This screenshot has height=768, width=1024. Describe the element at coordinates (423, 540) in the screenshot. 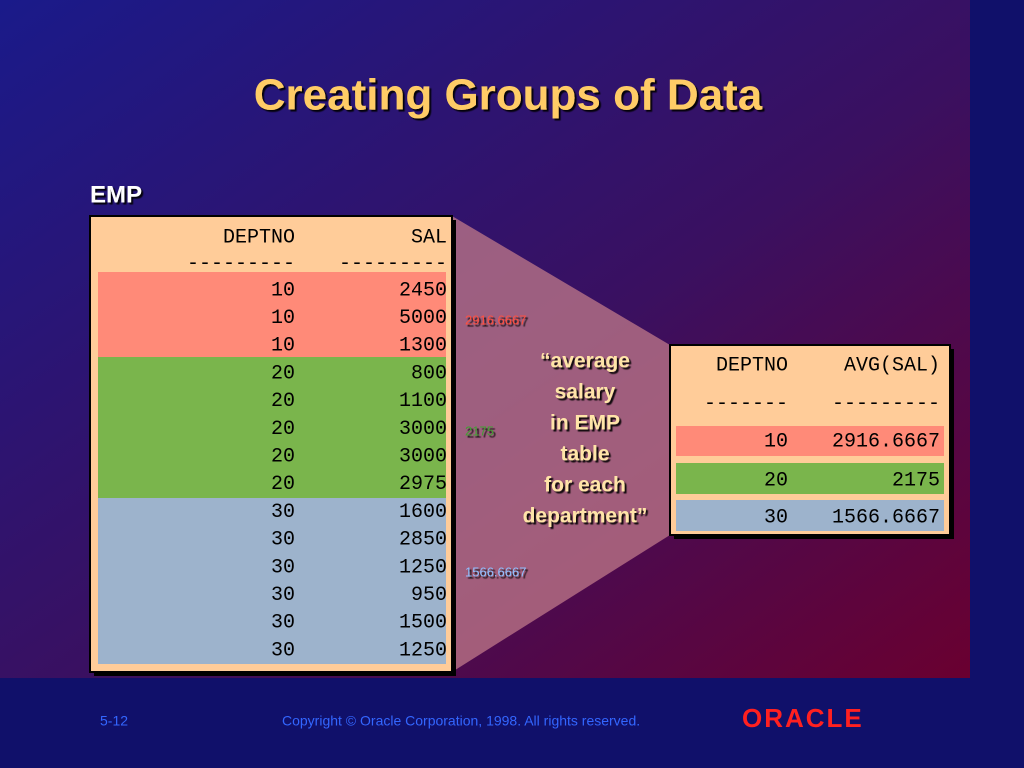

I see `table-cell: 2850` at that location.